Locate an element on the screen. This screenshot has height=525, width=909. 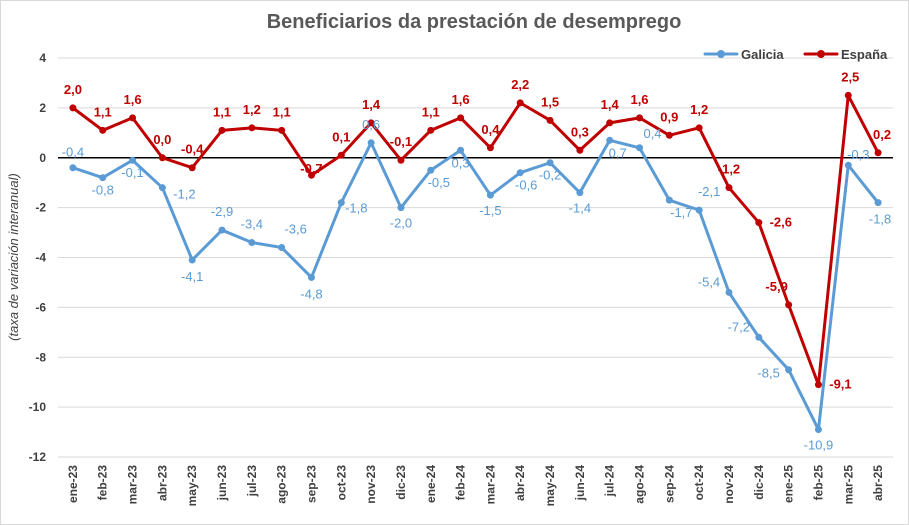
espana-data-label: 0,3 is located at coordinates (580, 131).